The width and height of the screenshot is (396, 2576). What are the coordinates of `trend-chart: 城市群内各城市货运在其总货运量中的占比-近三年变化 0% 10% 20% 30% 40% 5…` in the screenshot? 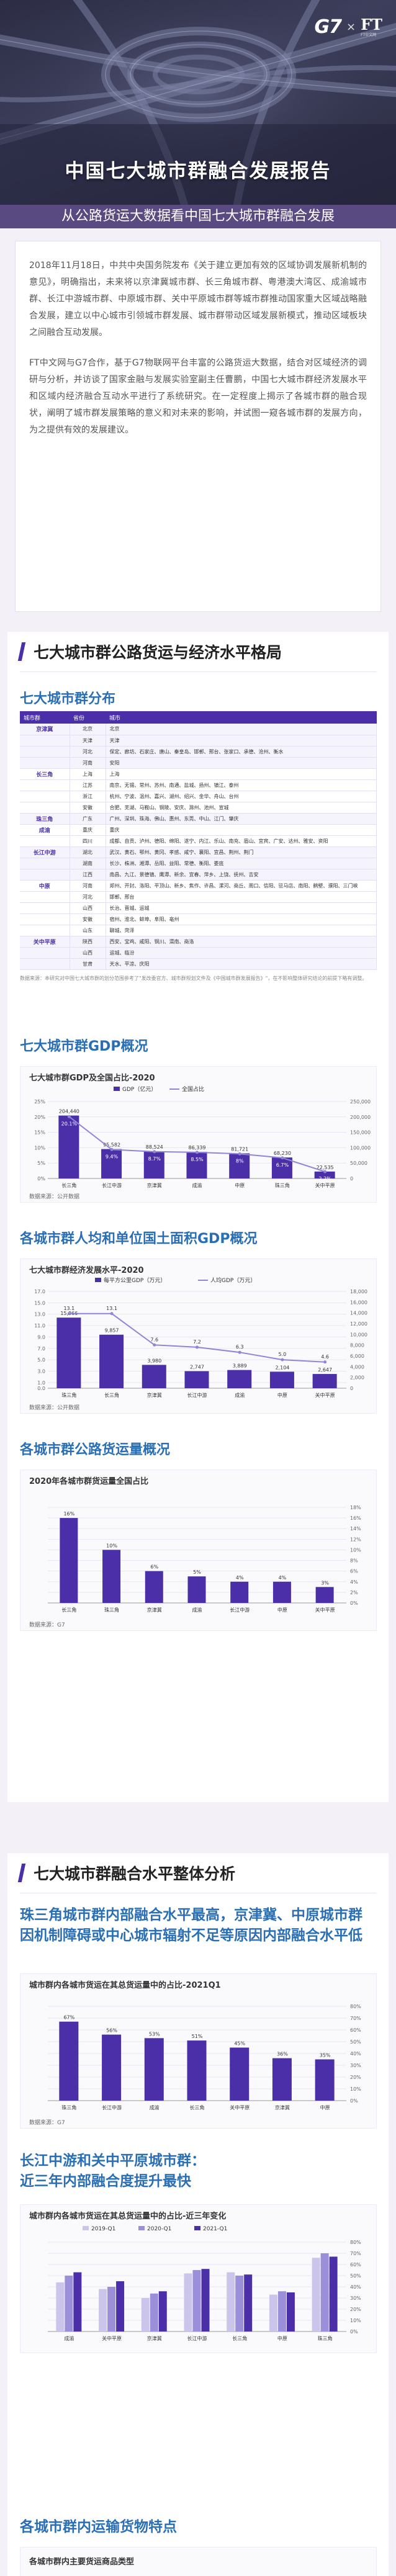 It's located at (198, 2278).